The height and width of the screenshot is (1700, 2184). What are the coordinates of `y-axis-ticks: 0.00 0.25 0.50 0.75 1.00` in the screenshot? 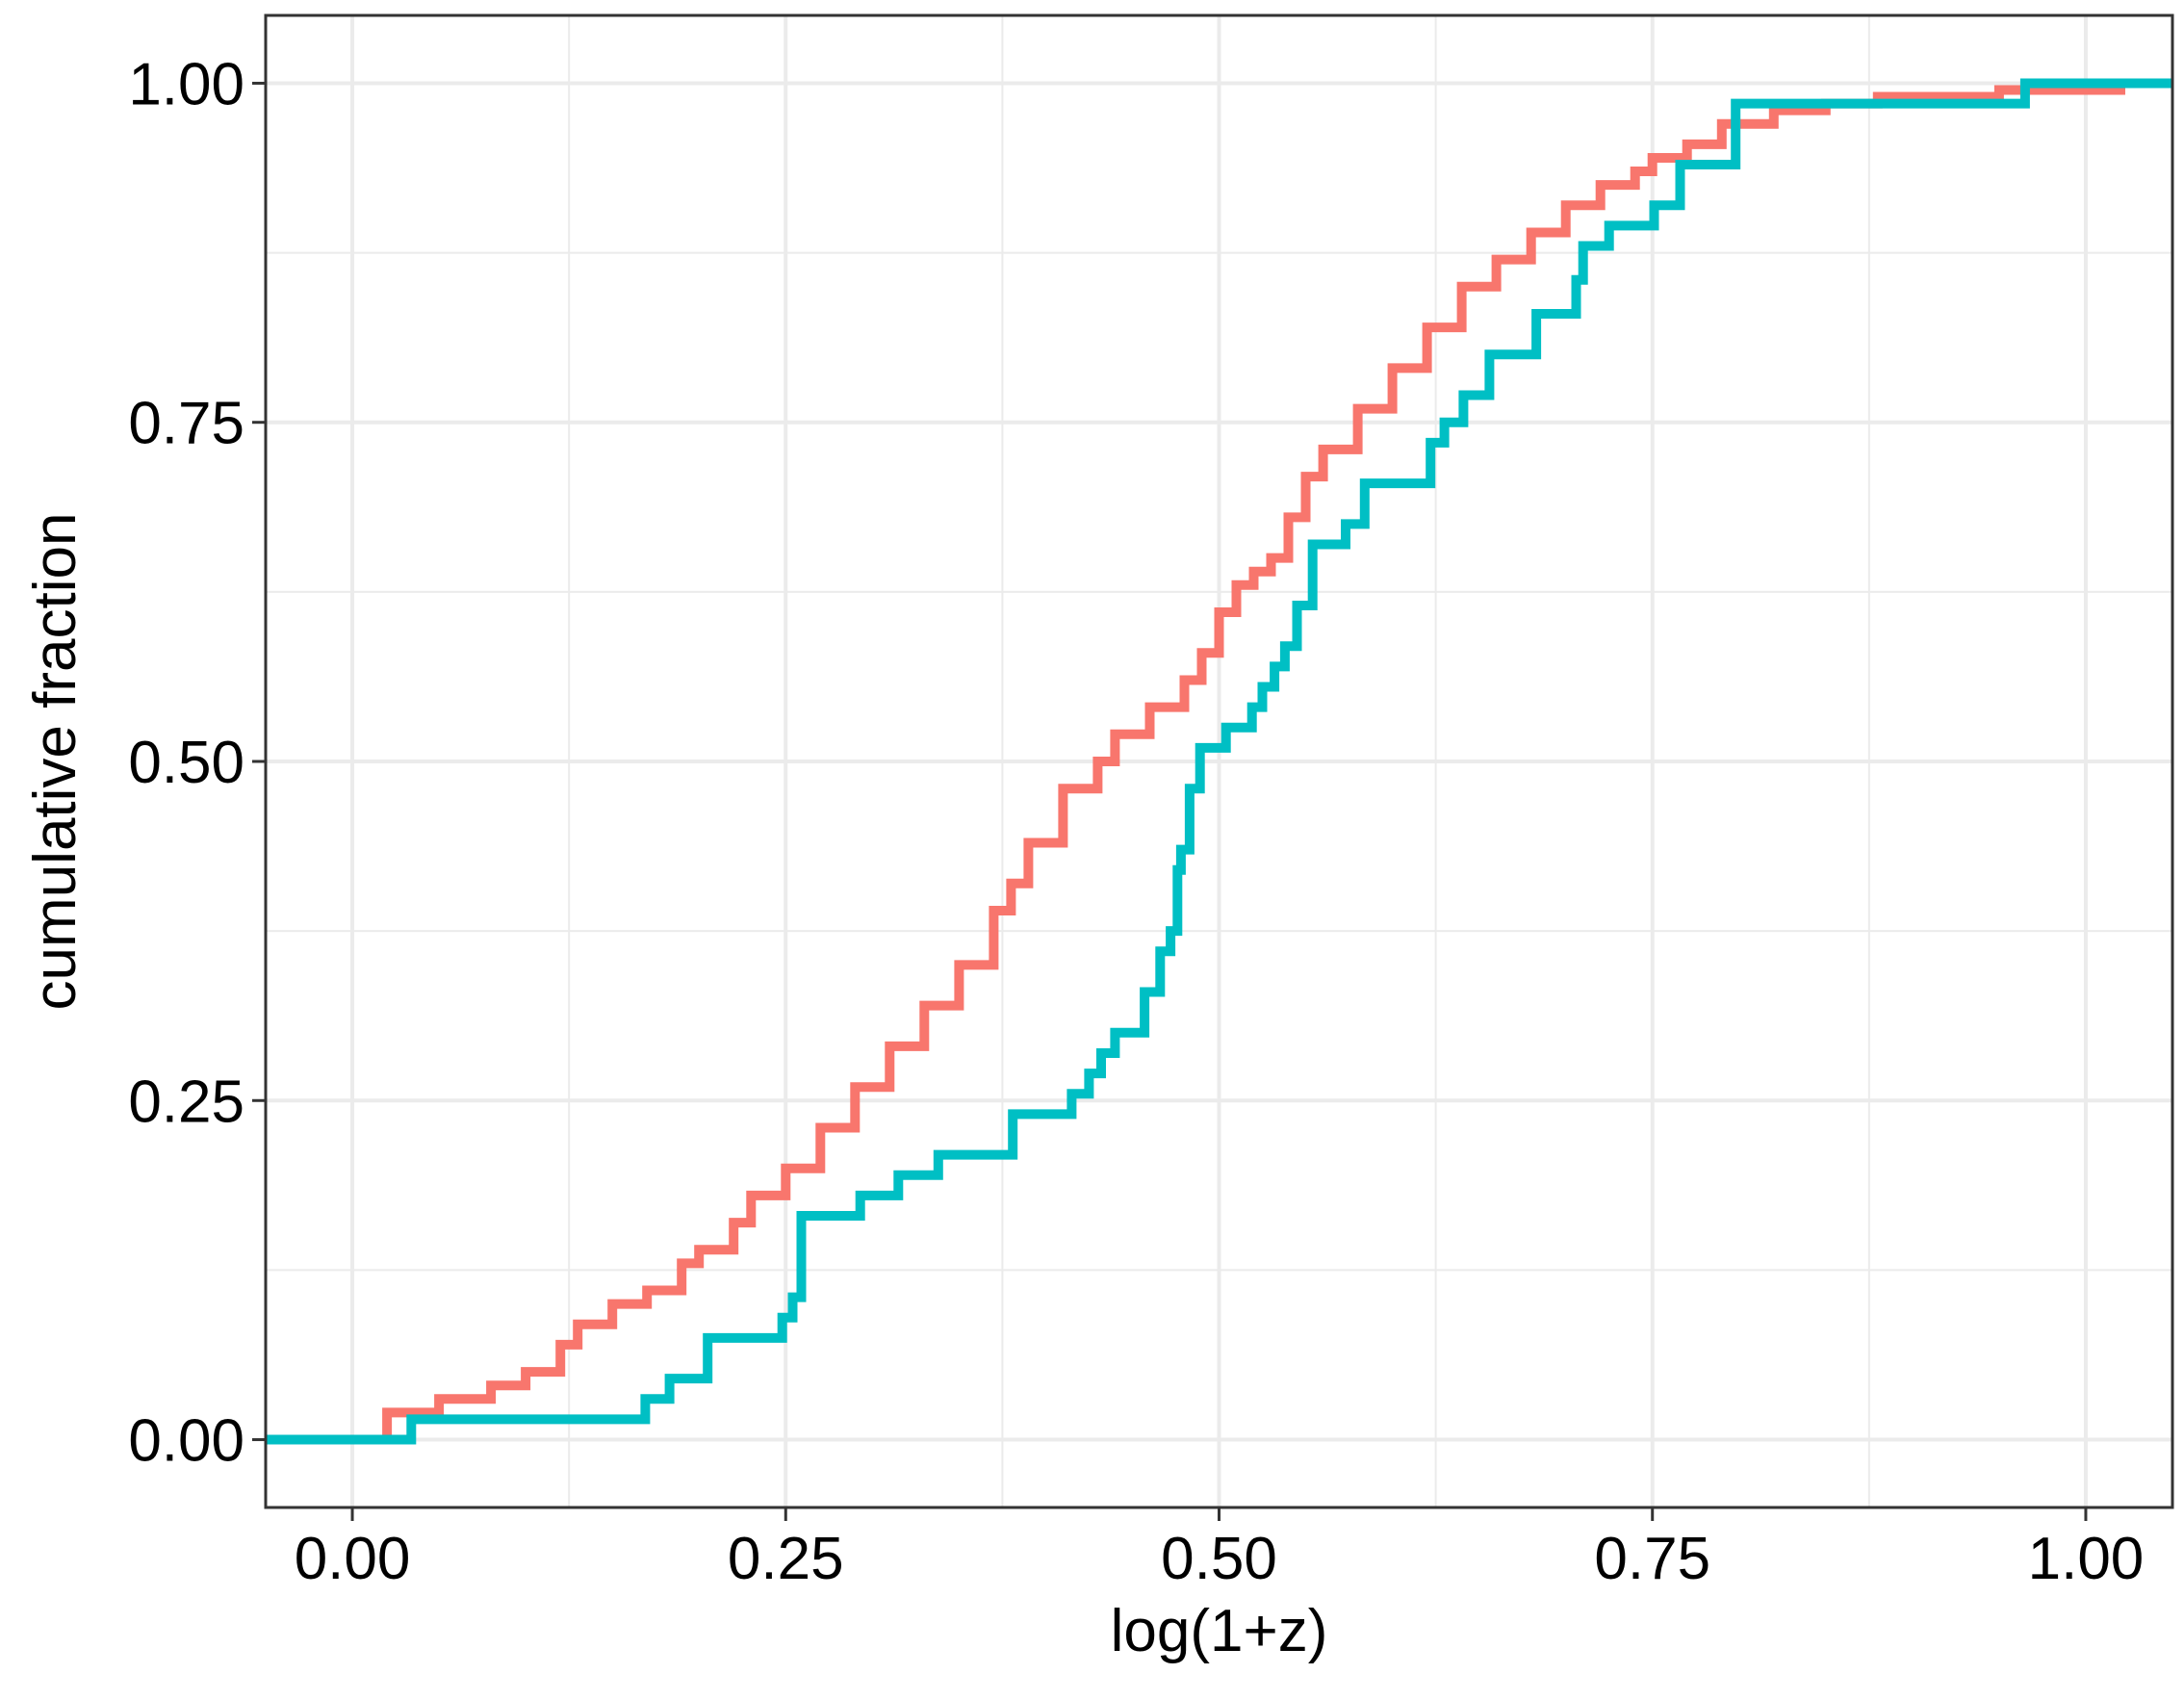 It's located at (197, 763).